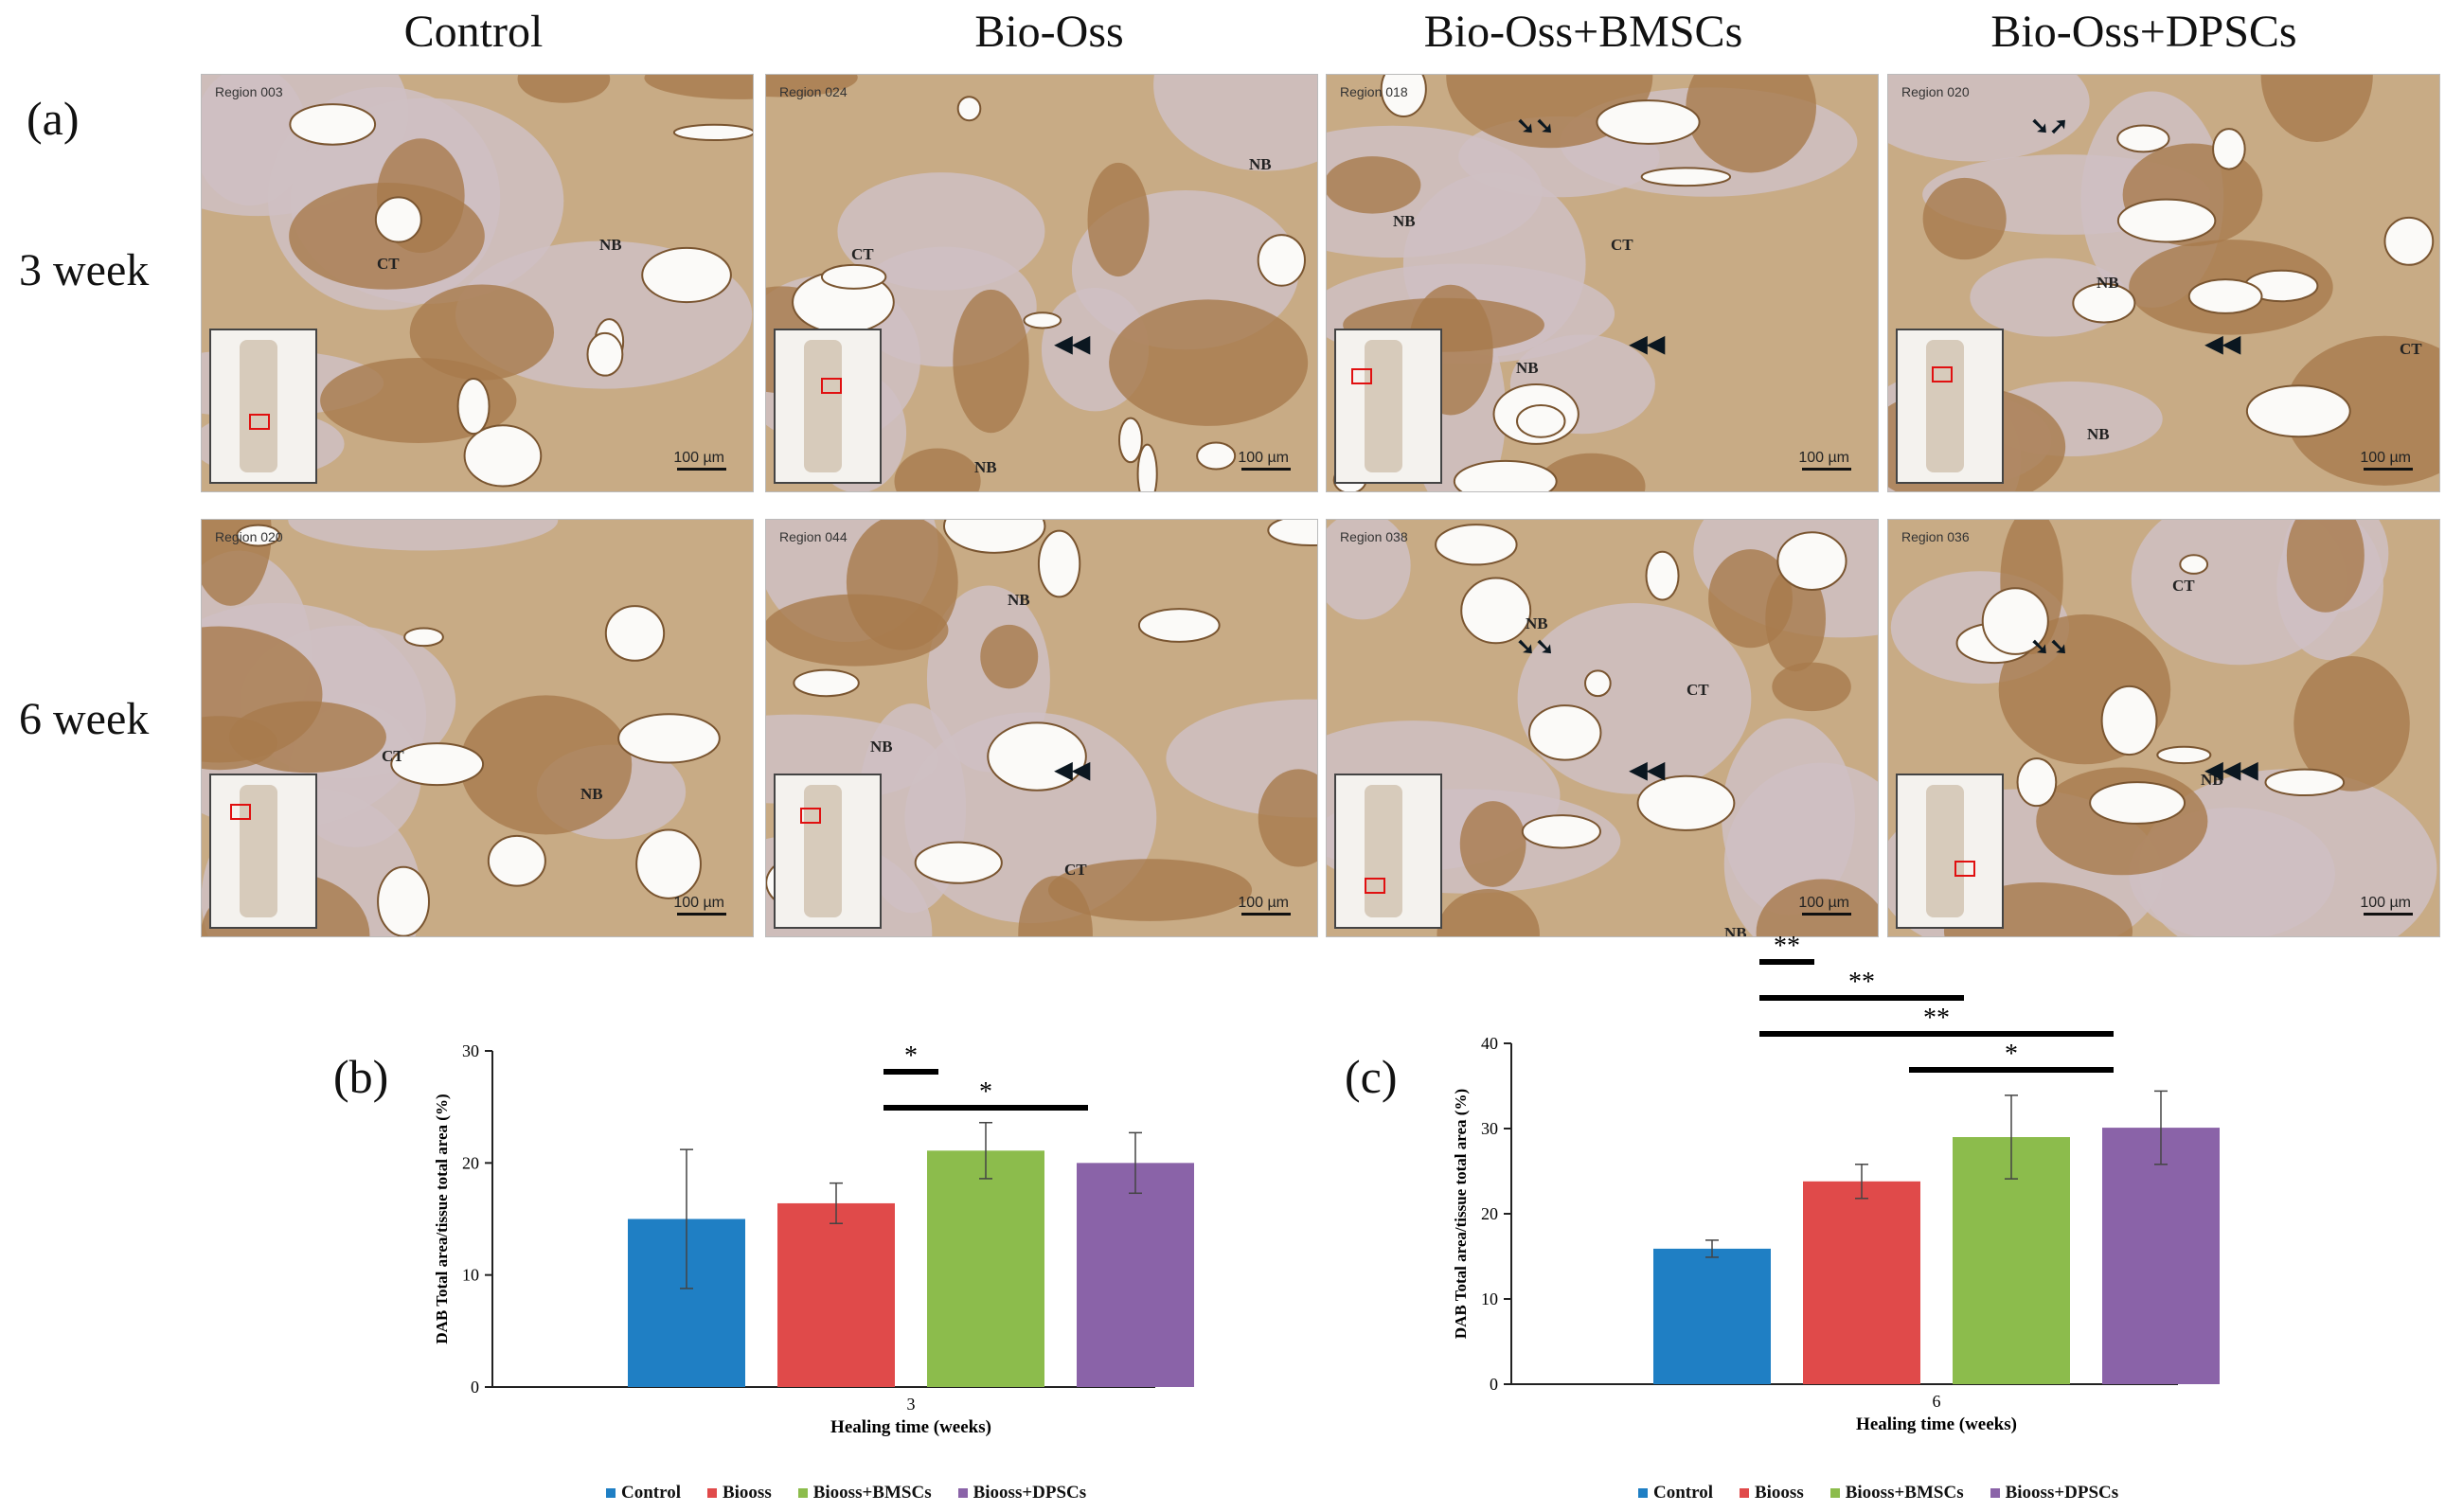 The width and height of the screenshot is (2445, 1512). What do you see at coordinates (1049, 32) in the screenshot?
I see `column-title-bio-oss: Bio-Oss` at bounding box center [1049, 32].